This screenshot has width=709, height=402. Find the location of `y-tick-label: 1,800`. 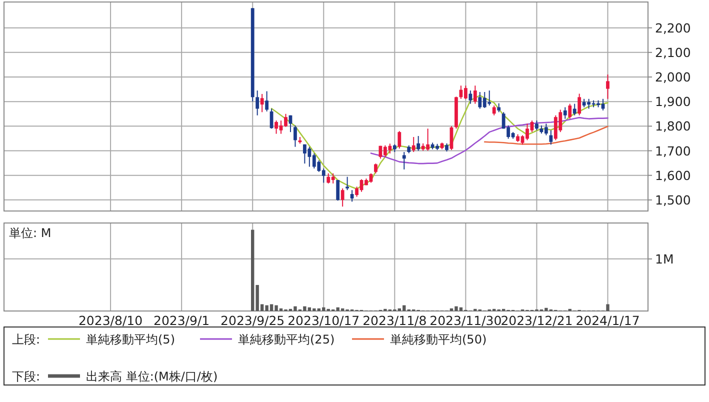

y-tick-label: 1,800 is located at coordinates (673, 126).